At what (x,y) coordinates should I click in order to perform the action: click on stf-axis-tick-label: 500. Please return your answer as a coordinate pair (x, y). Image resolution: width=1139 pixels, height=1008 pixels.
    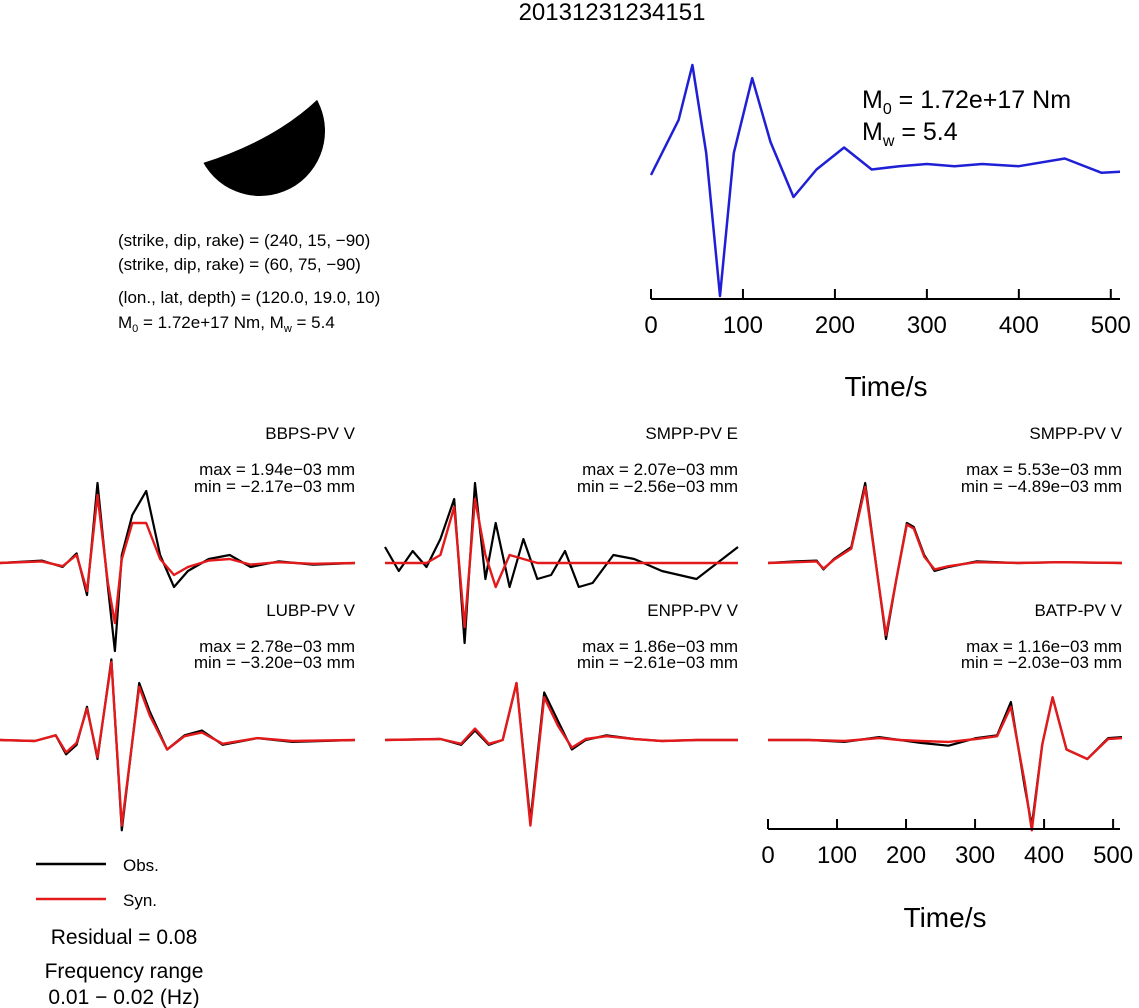
    Looking at the image, I should click on (1111, 325).